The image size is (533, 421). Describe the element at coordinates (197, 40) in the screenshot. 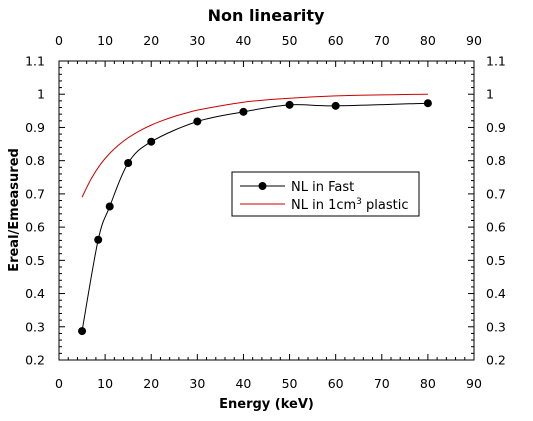

I see `x-tick-label-top: 30` at that location.